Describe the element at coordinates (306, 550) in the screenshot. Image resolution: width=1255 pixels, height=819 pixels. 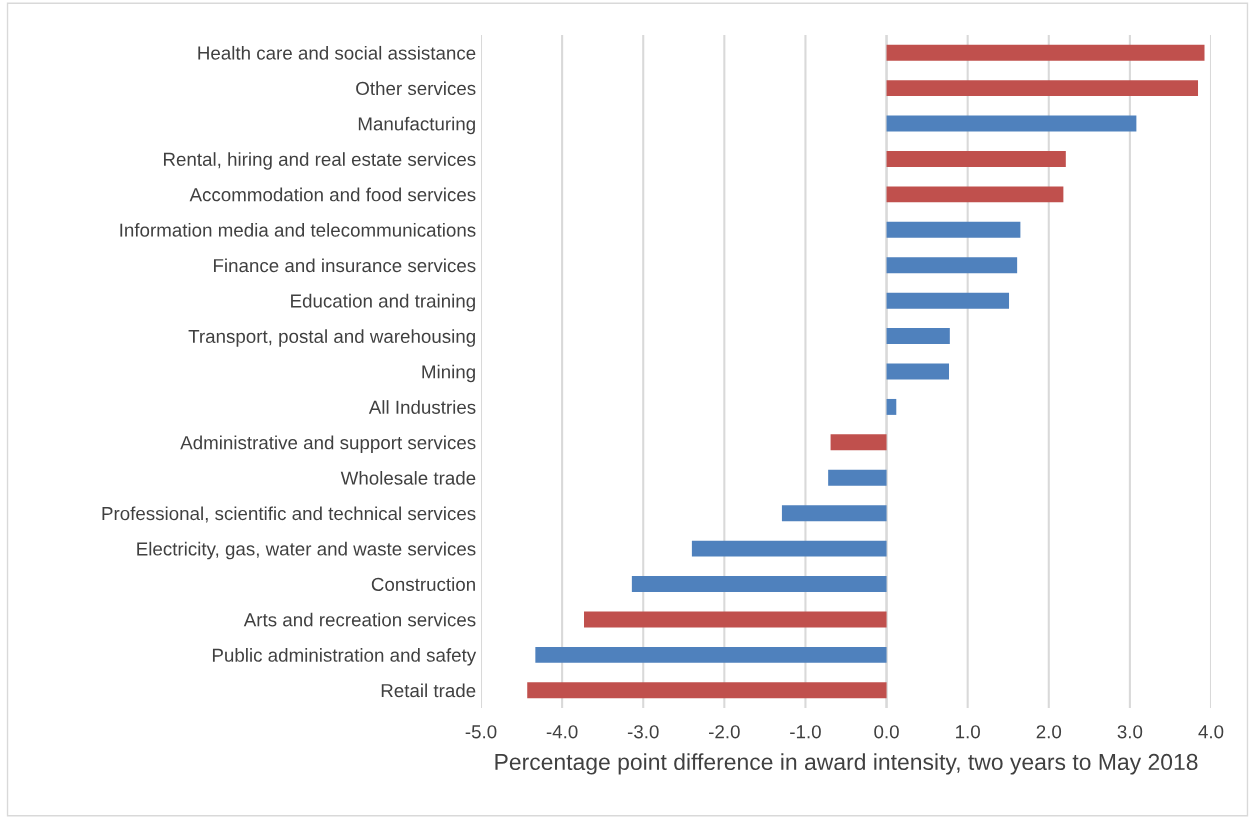
I see `y-tick-label: Electricity, gas, water and waste services` at that location.